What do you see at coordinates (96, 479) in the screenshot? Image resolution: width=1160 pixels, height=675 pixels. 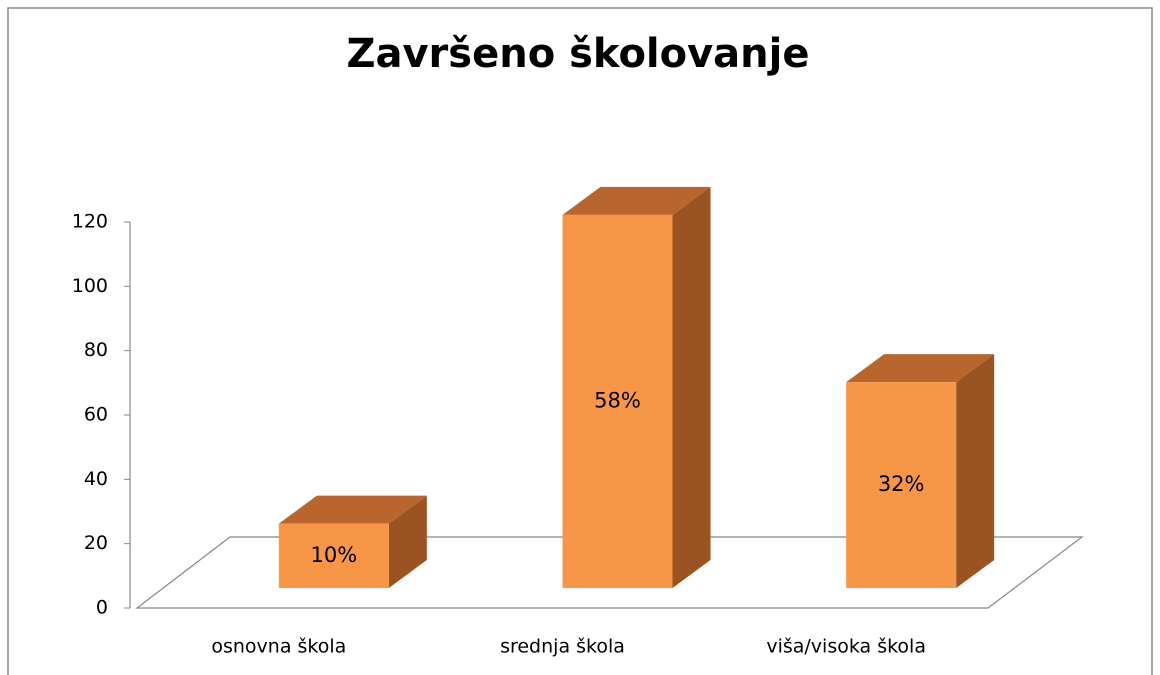 I see `y-tick-label: 40` at bounding box center [96, 479].